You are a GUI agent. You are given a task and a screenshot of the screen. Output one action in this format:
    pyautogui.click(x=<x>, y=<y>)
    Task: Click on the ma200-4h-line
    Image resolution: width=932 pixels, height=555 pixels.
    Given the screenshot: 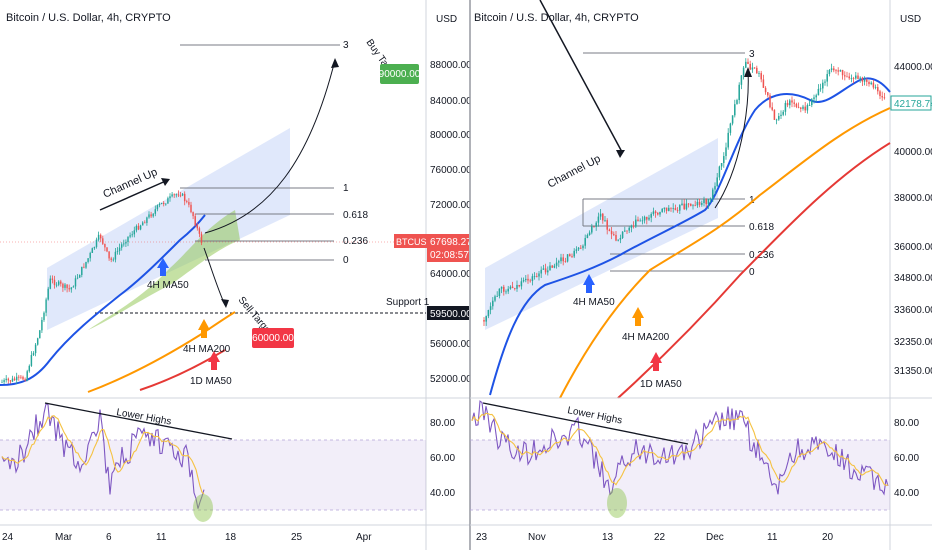 What is the action you would take?
    pyautogui.click(x=161, y=352)
    